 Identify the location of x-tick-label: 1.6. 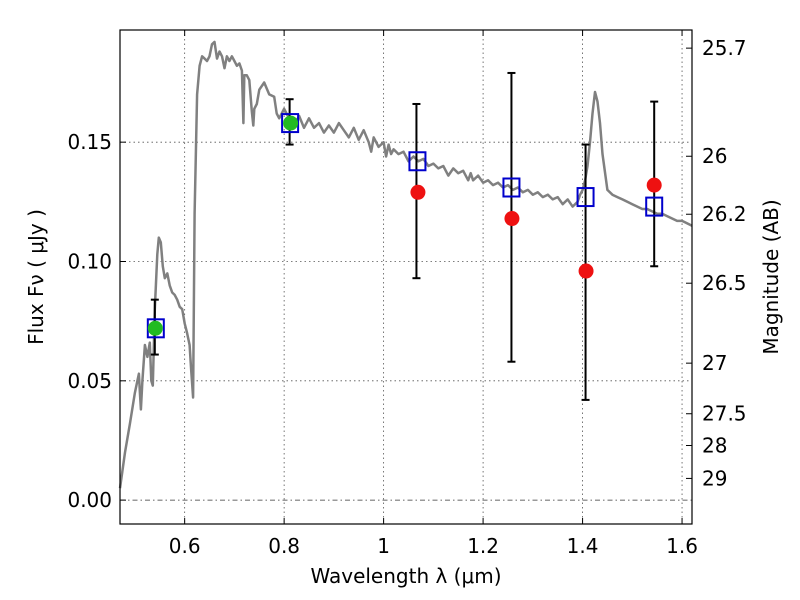
(682, 546).